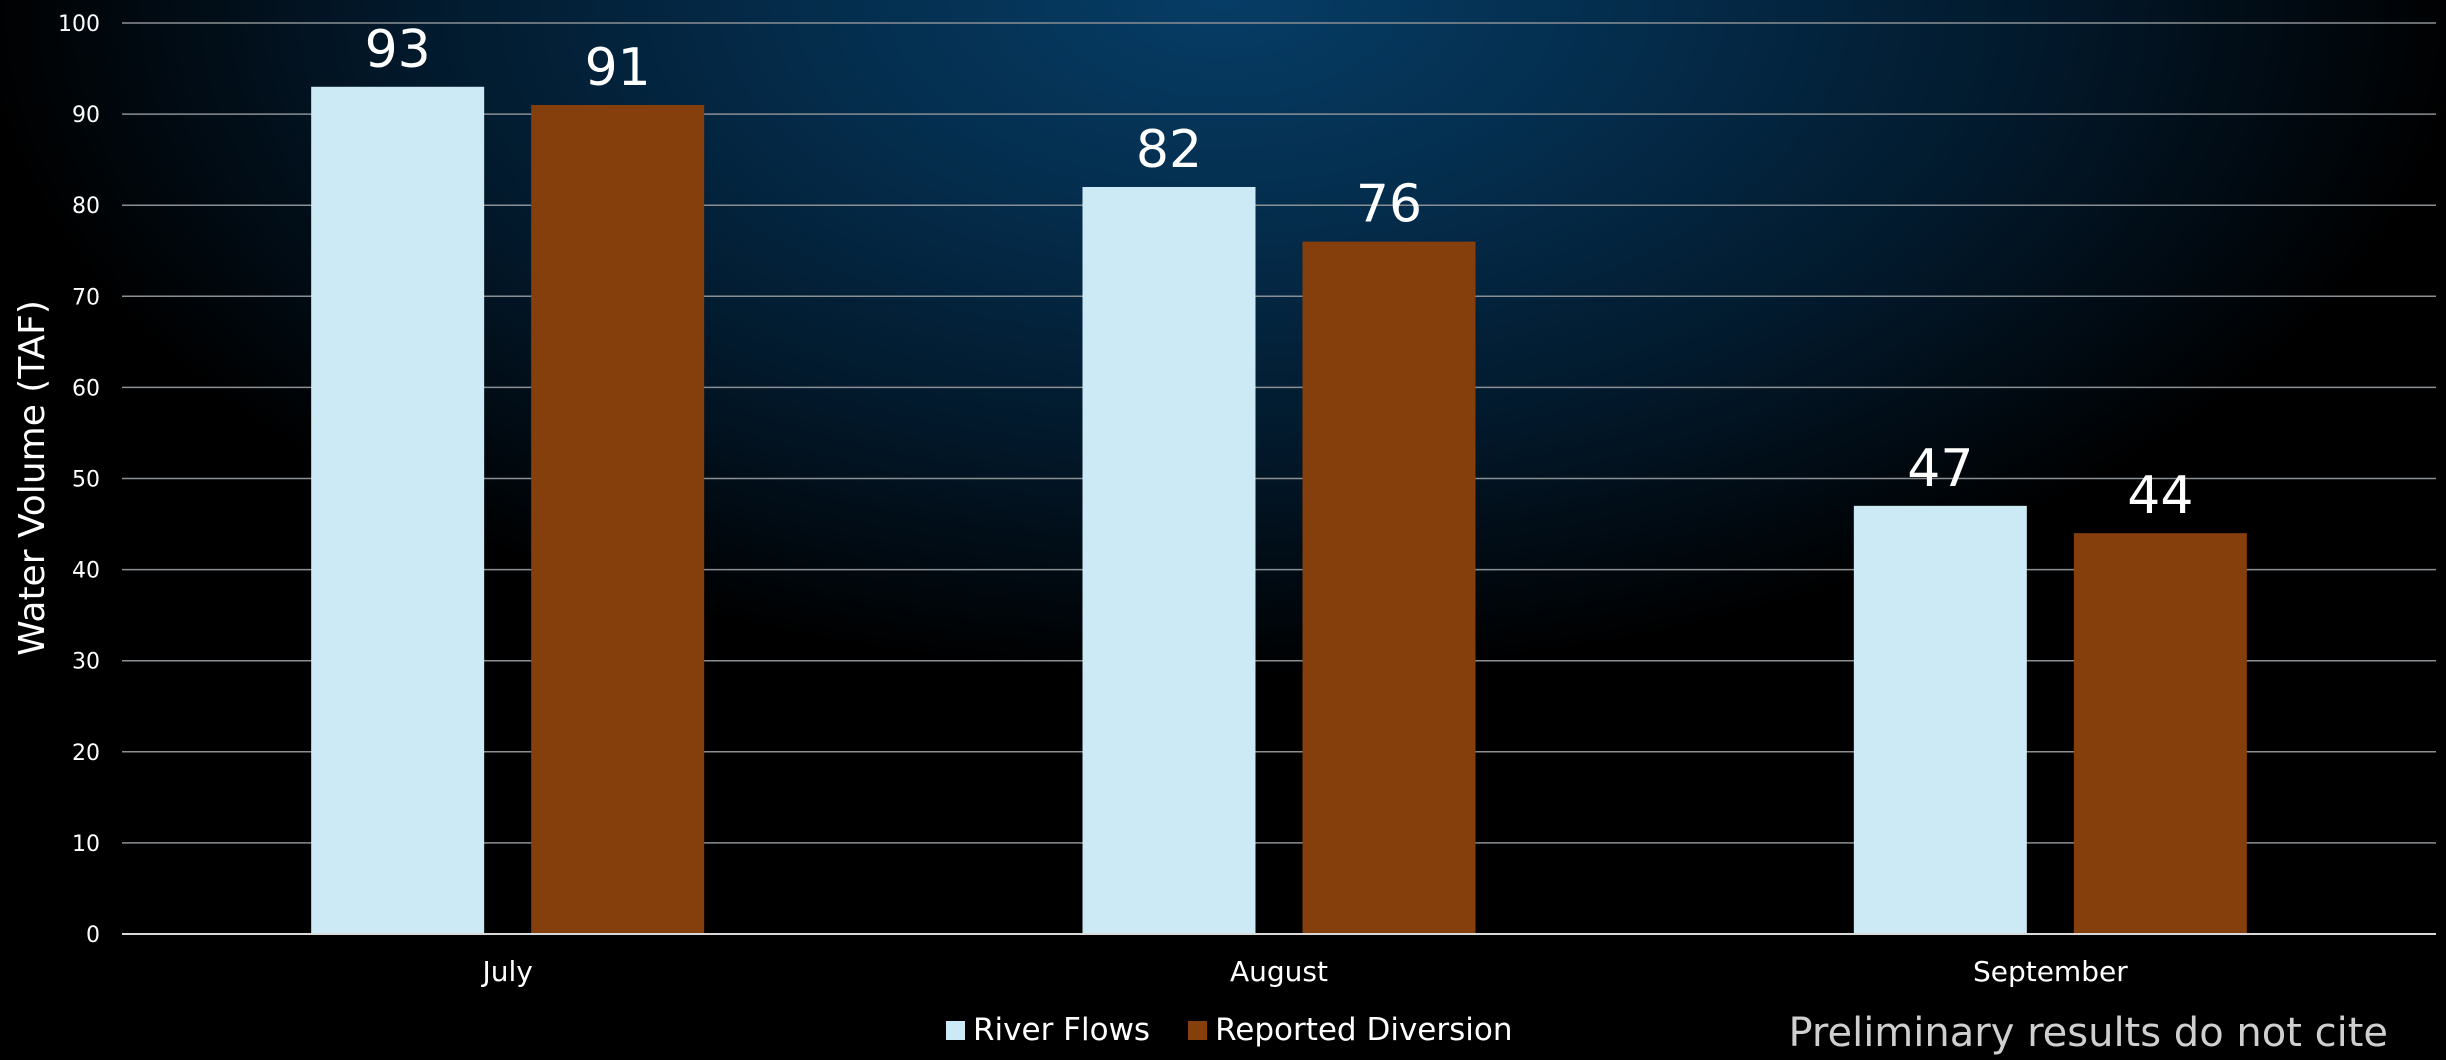  I want to click on legend-item-reported-diversion: Reported Diversion, so click(1350, 1030).